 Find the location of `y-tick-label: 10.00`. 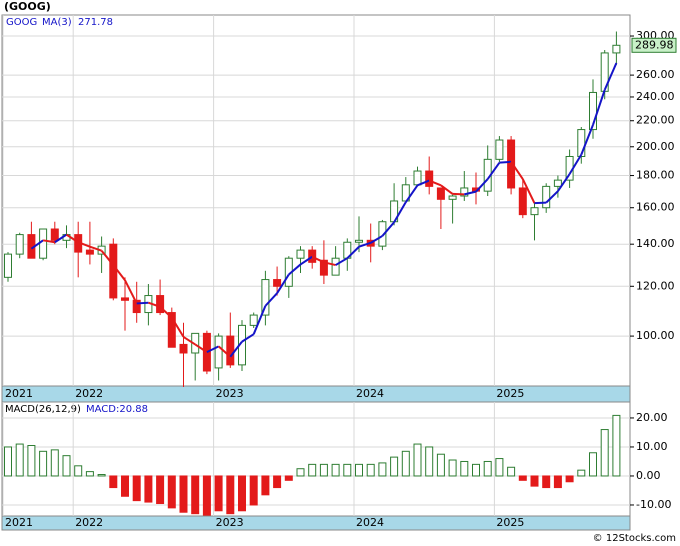

y-tick-label: 10.00 is located at coordinates (652, 446).